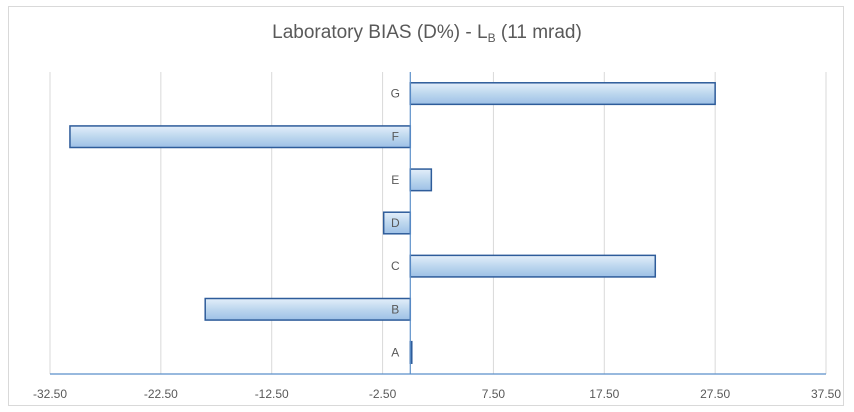  I want to click on bar-E, so click(421, 180).